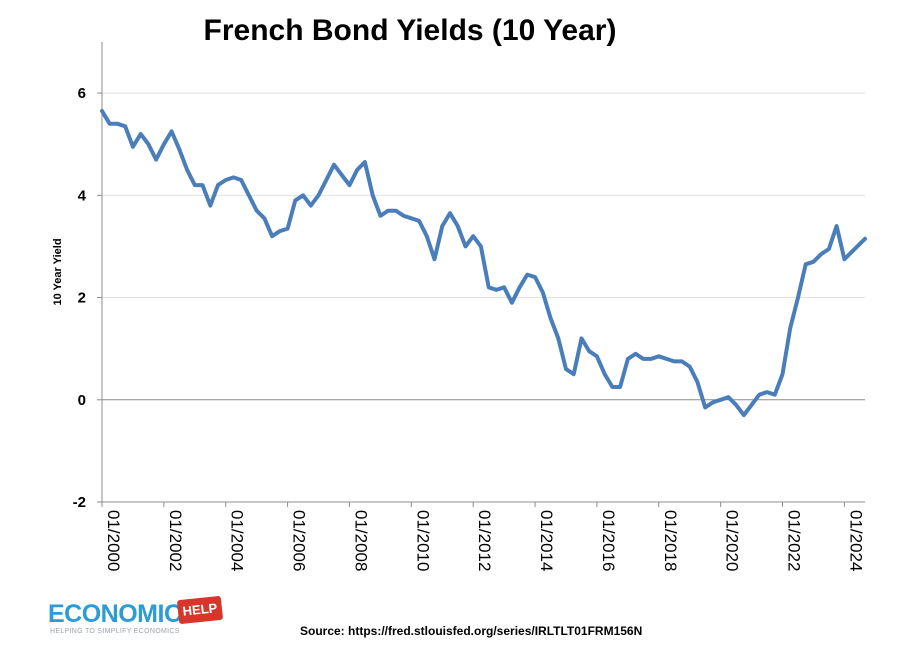 The height and width of the screenshot is (654, 900). I want to click on x-tick-label: 01/2012, so click(484, 540).